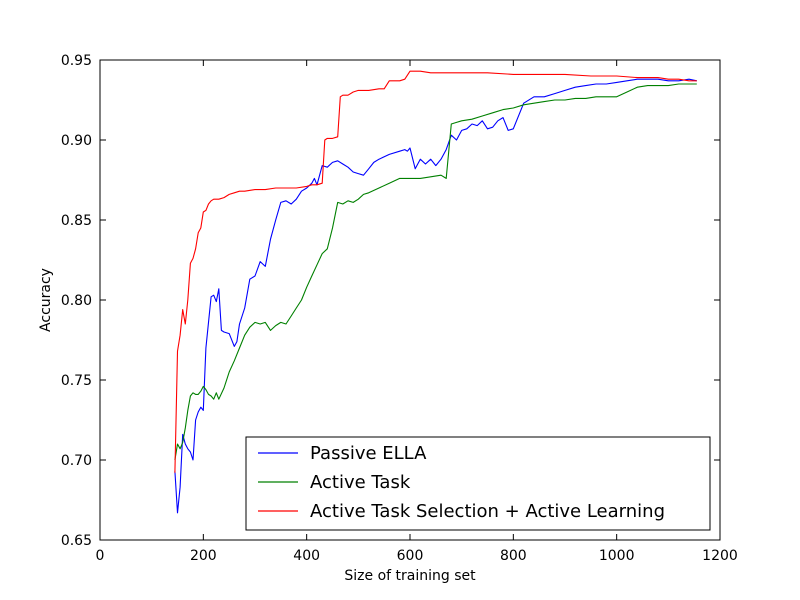  Describe the element at coordinates (360, 482) in the screenshot. I see `legend-label-active-task: Active Task` at that location.